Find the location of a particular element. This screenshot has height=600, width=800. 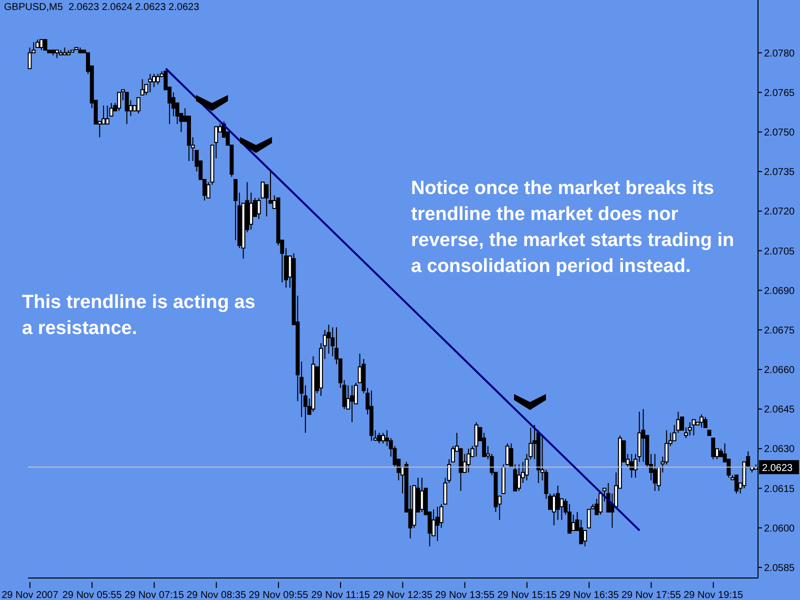

x-tick-label: 29 Nov 13:55 is located at coordinates (465, 595).